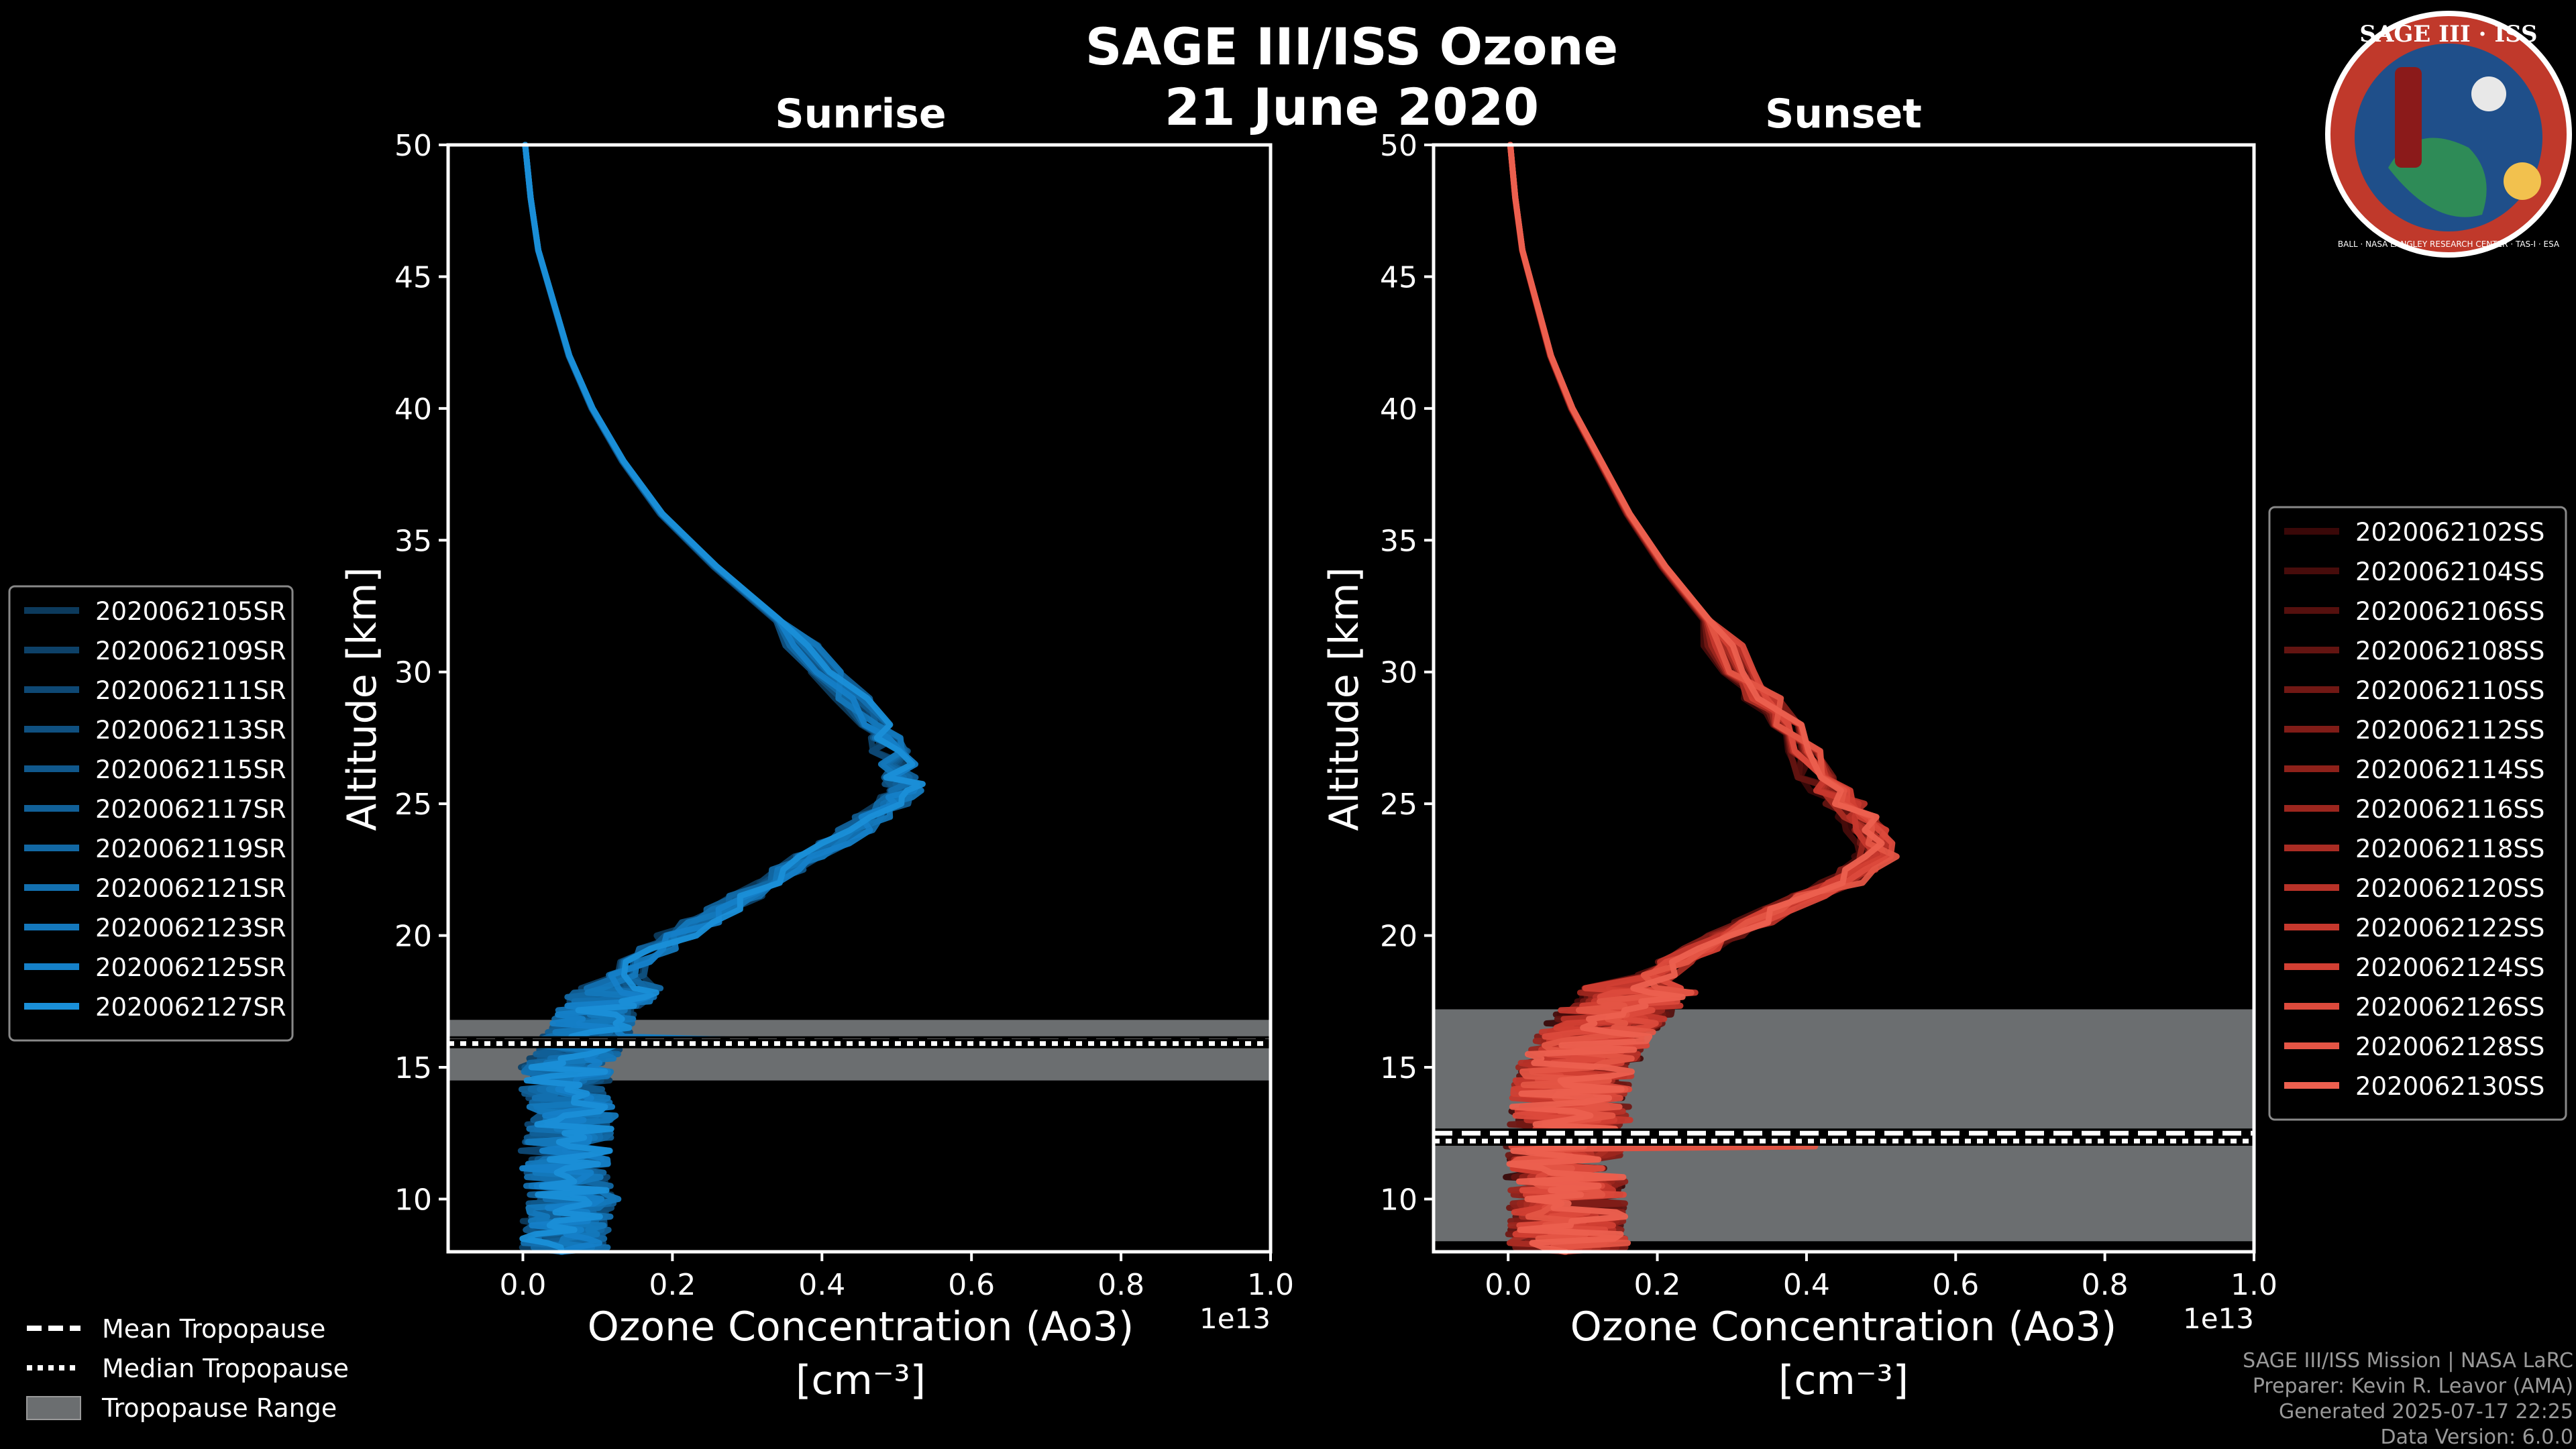  Describe the element at coordinates (1398, 1068) in the screenshot. I see `sunset-y-tick-label: 15` at that location.